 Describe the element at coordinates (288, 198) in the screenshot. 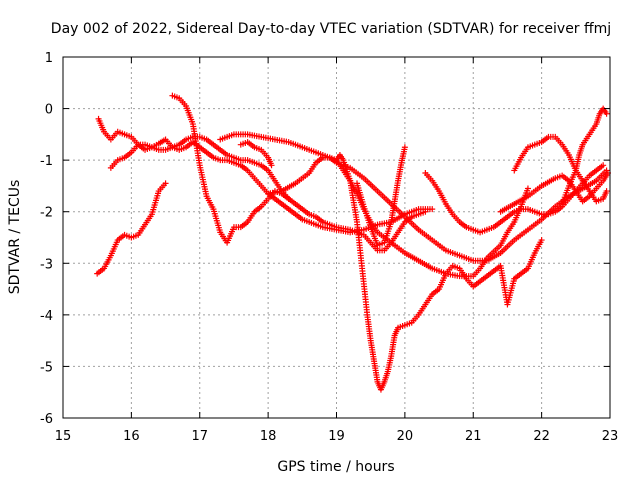

I see `data-point-sat-d` at that location.